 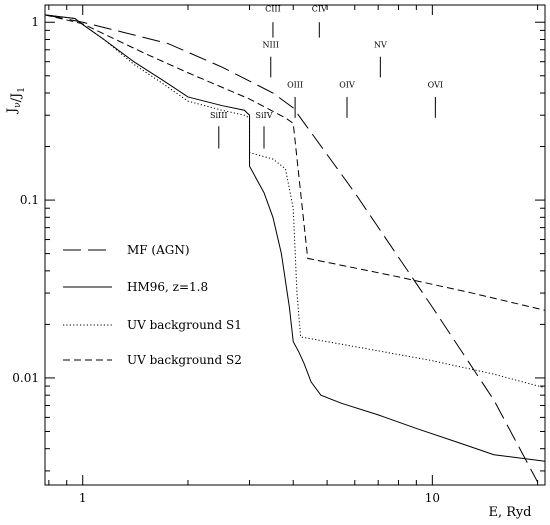 I want to click on ion-label: NV, so click(x=380, y=45).